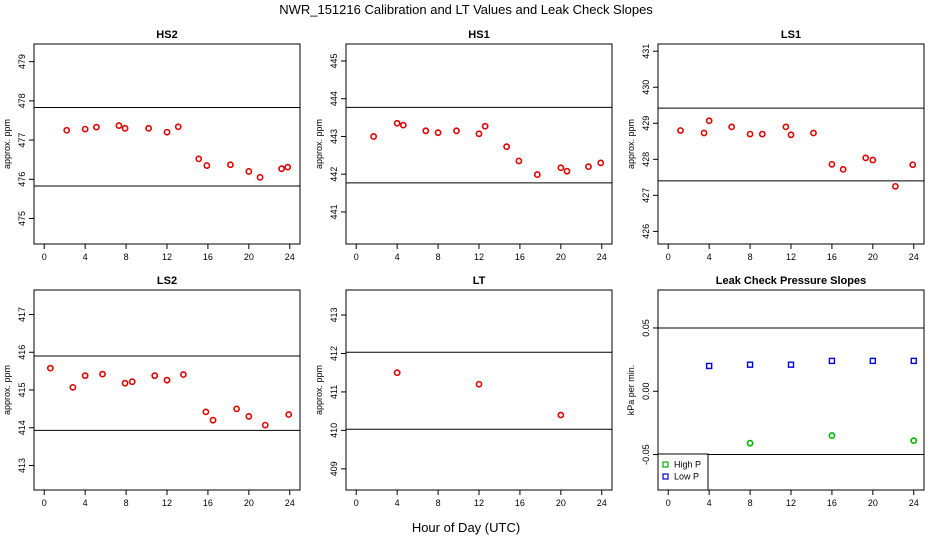  I want to click on y-tick-label: 475, so click(22, 218).